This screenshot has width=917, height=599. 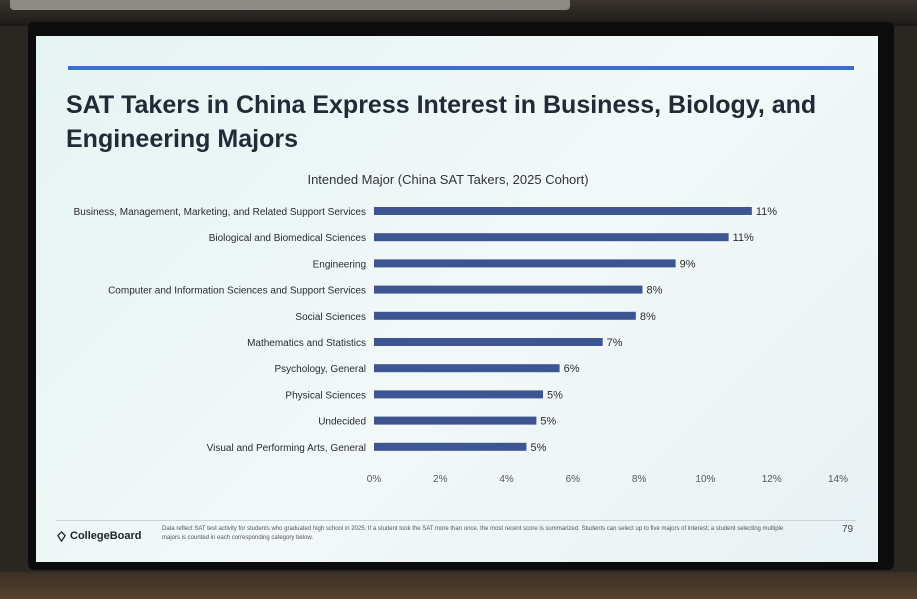 What do you see at coordinates (458, 13) in the screenshot?
I see `room-ceiling` at bounding box center [458, 13].